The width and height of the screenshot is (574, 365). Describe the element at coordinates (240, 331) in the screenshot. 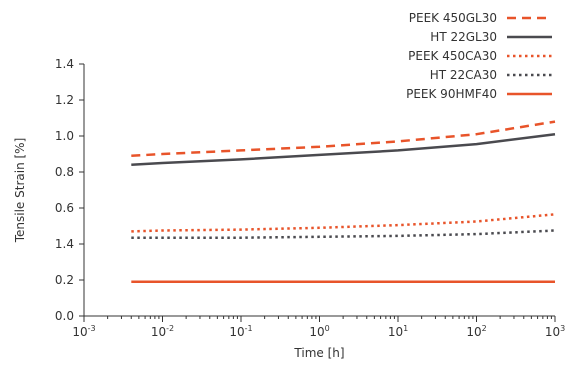

I see `x-tick-label: 10⁻¹` at that location.